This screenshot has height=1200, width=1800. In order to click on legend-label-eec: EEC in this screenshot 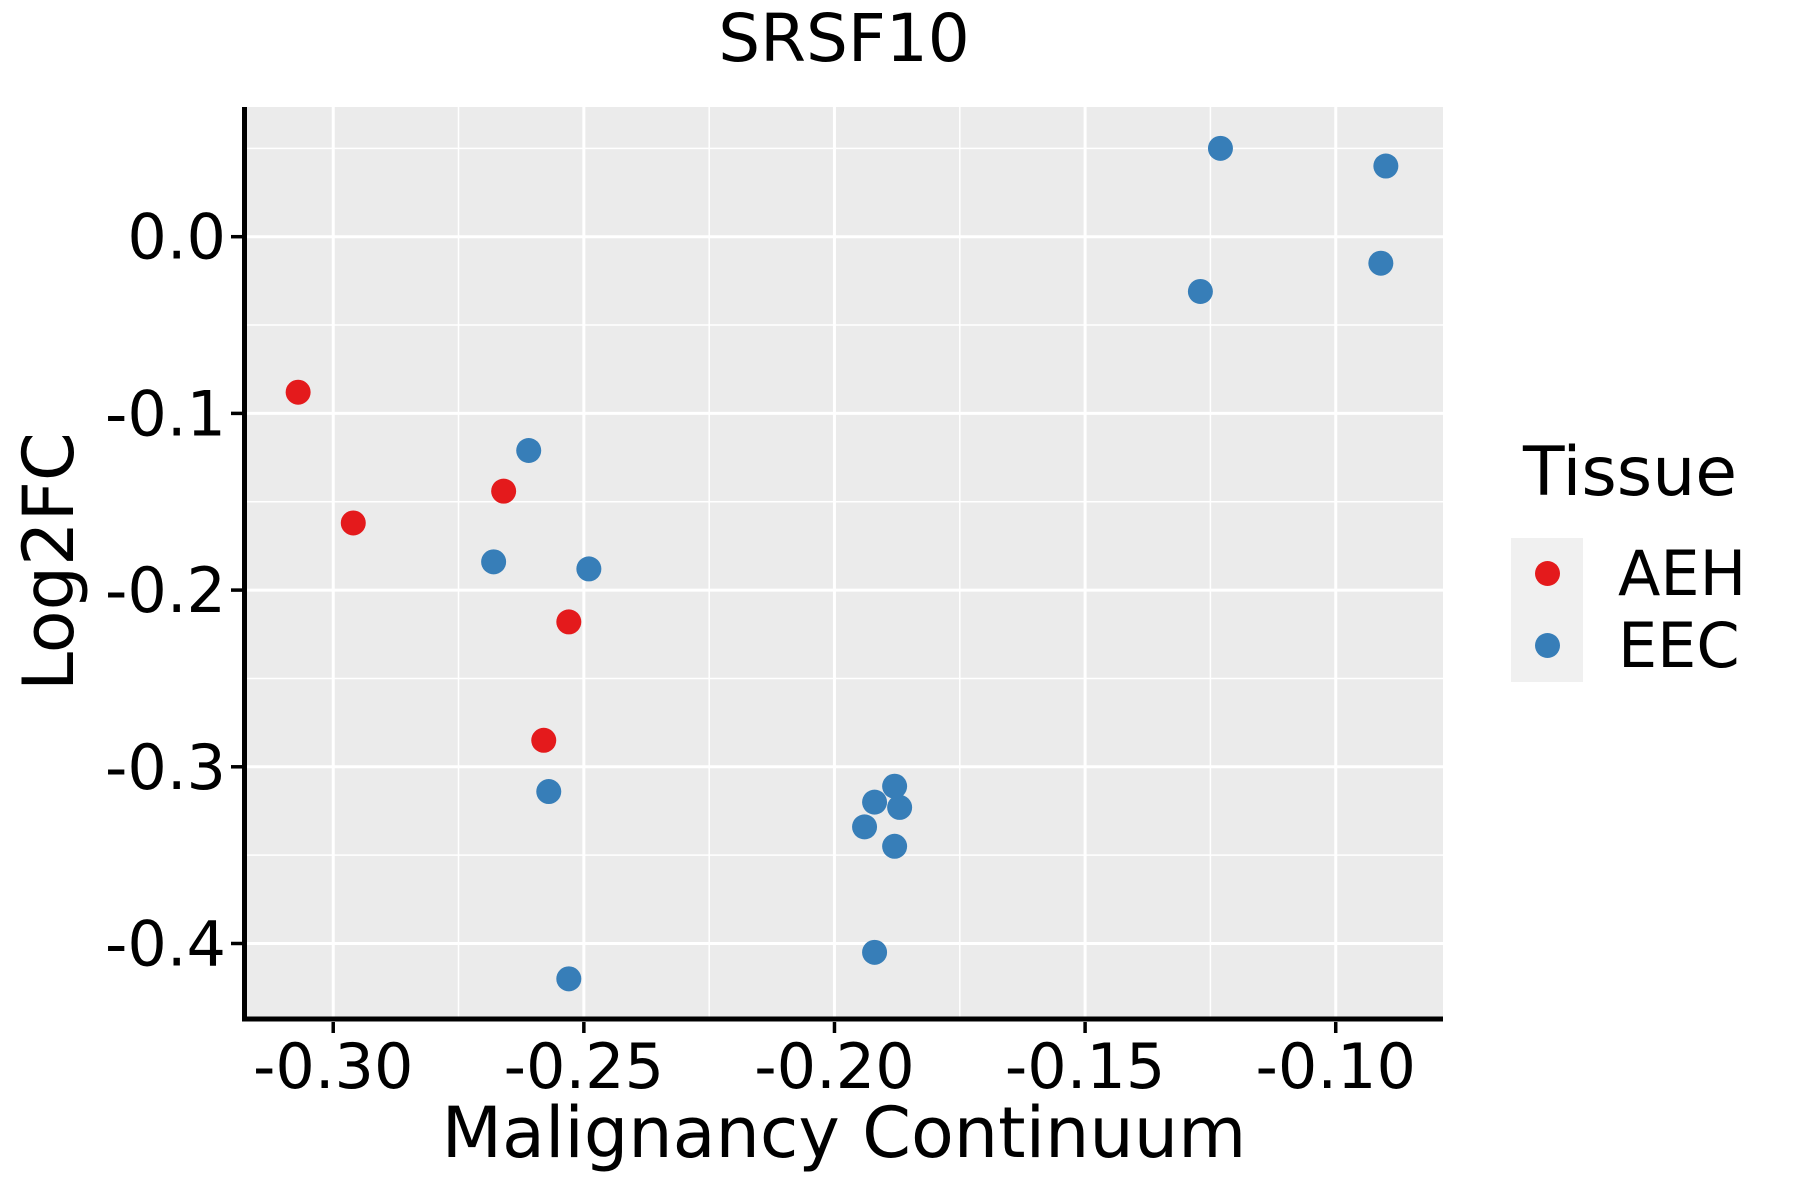, I will do `click(1679, 646)`.